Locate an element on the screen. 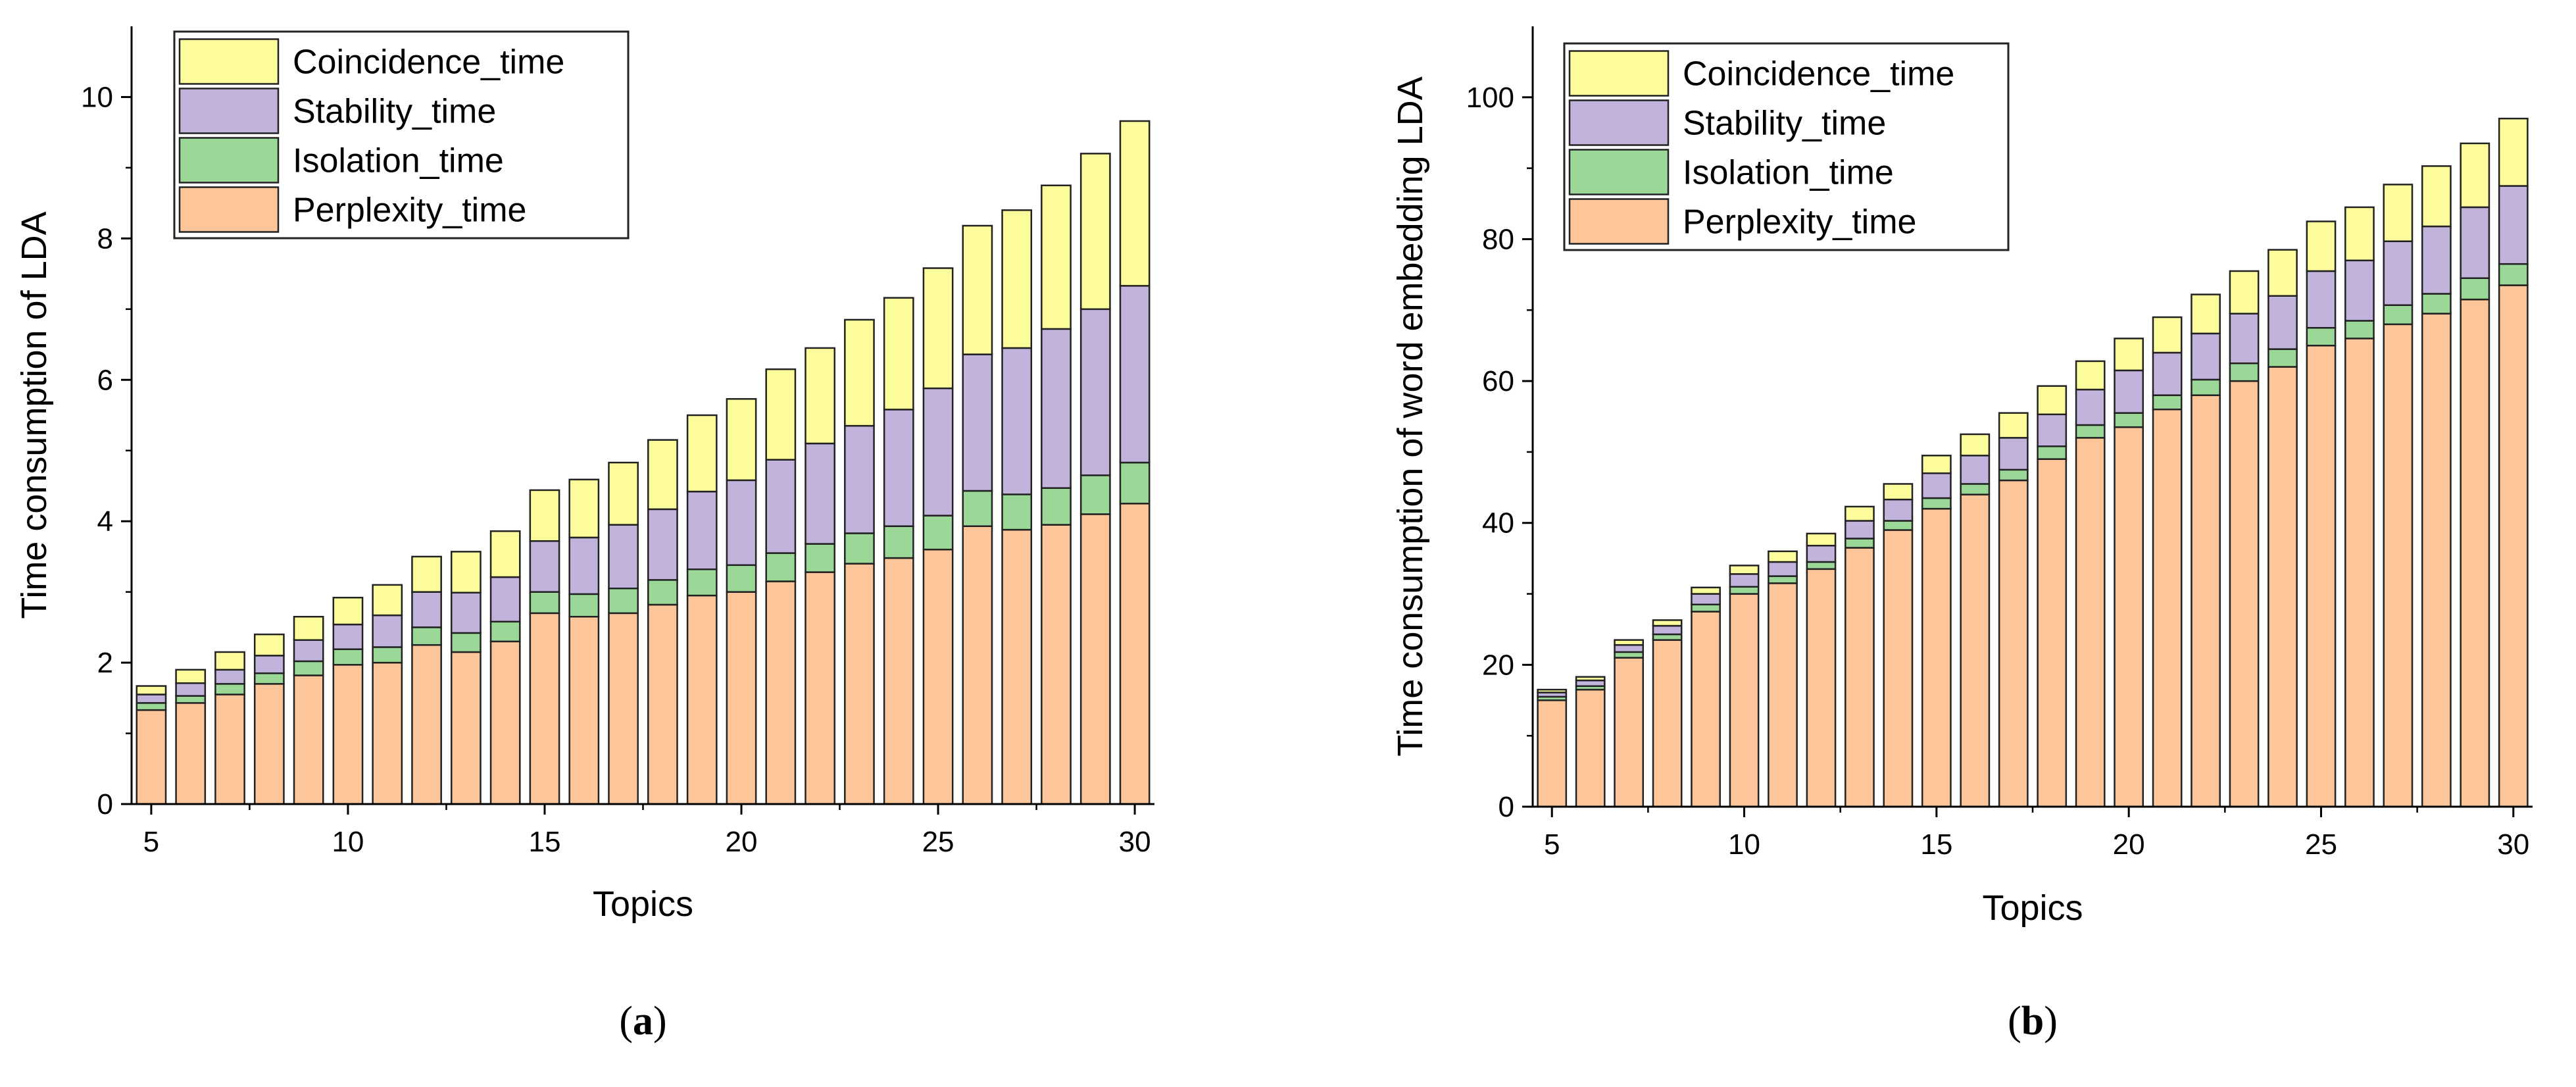 This screenshot has height=1087, width=2576. legend-swatch-stability-time is located at coordinates (1619, 122).